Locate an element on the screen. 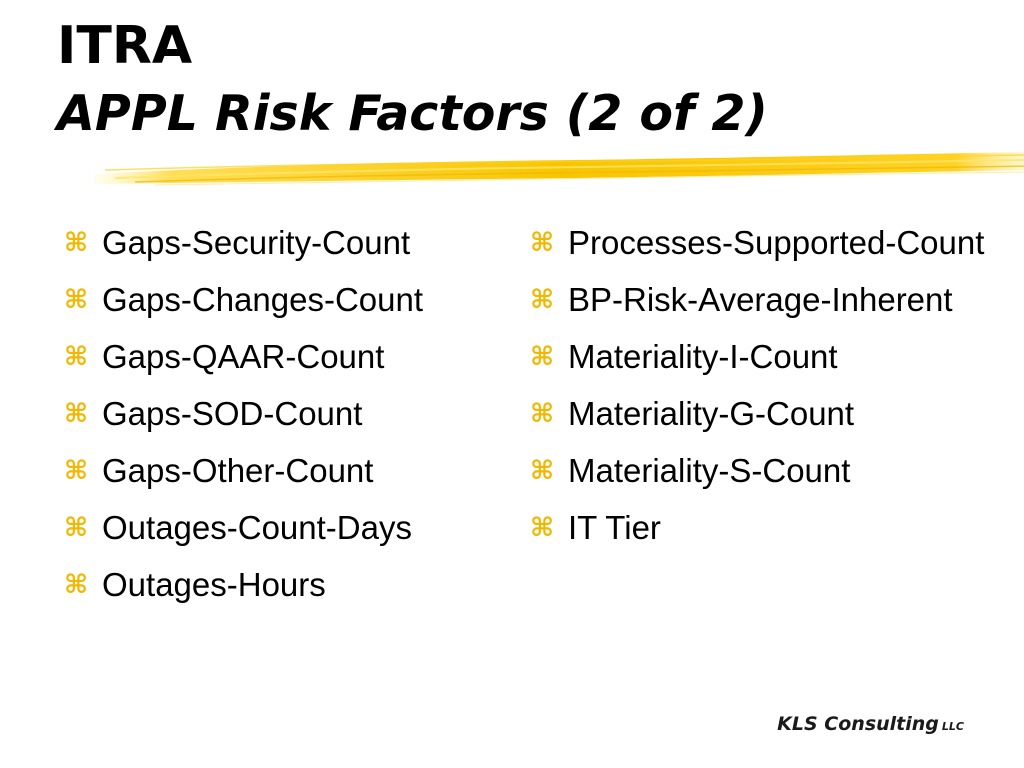 This screenshot has height=768, width=1024. list-item: ⌘ Gaps-SOD-Count is located at coordinates (284, 414).